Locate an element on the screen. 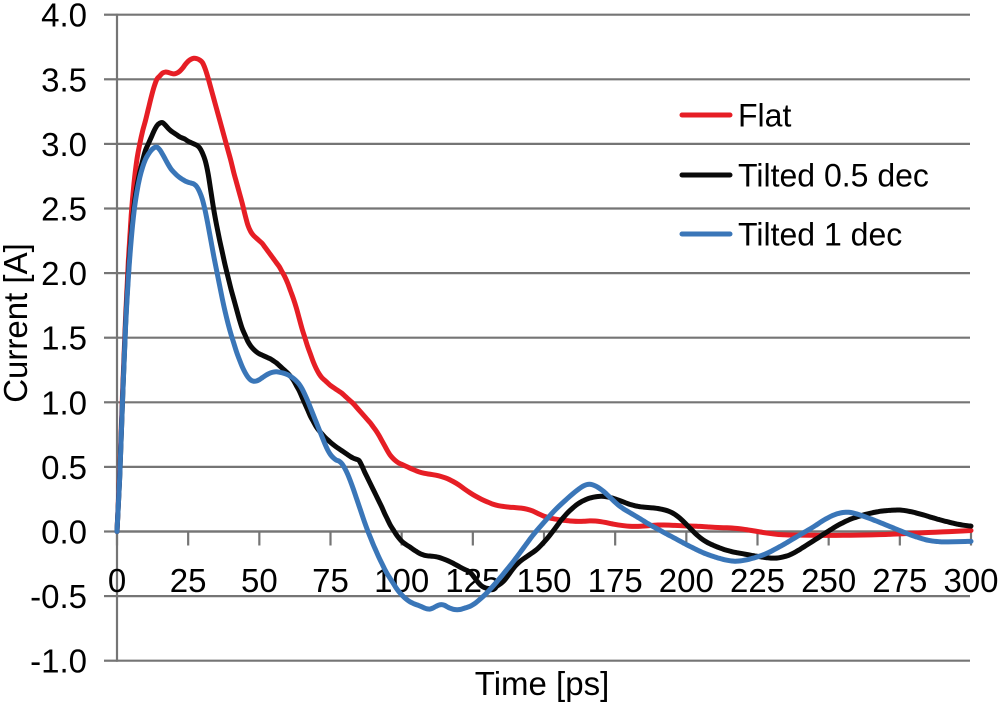 Image resolution: width=1000 pixels, height=707 pixels. y-tick-label-0.5: 0.5 is located at coordinates (64, 467).